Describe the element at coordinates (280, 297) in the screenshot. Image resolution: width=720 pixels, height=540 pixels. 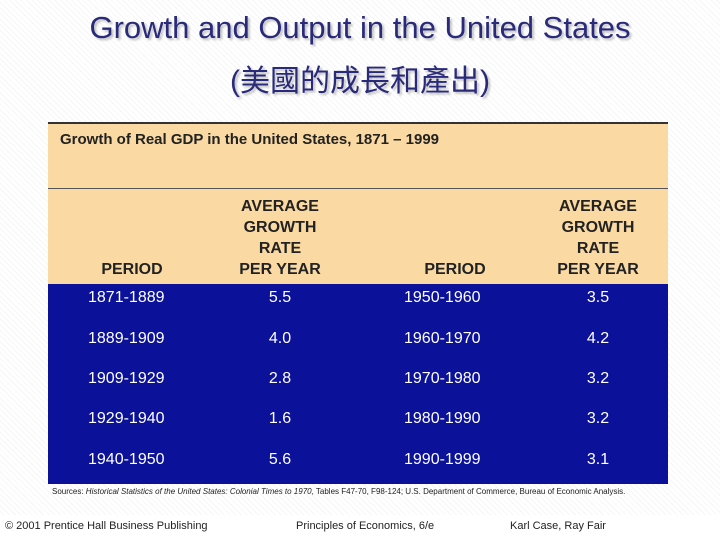
I see `cell-rate: 5.5` at that location.